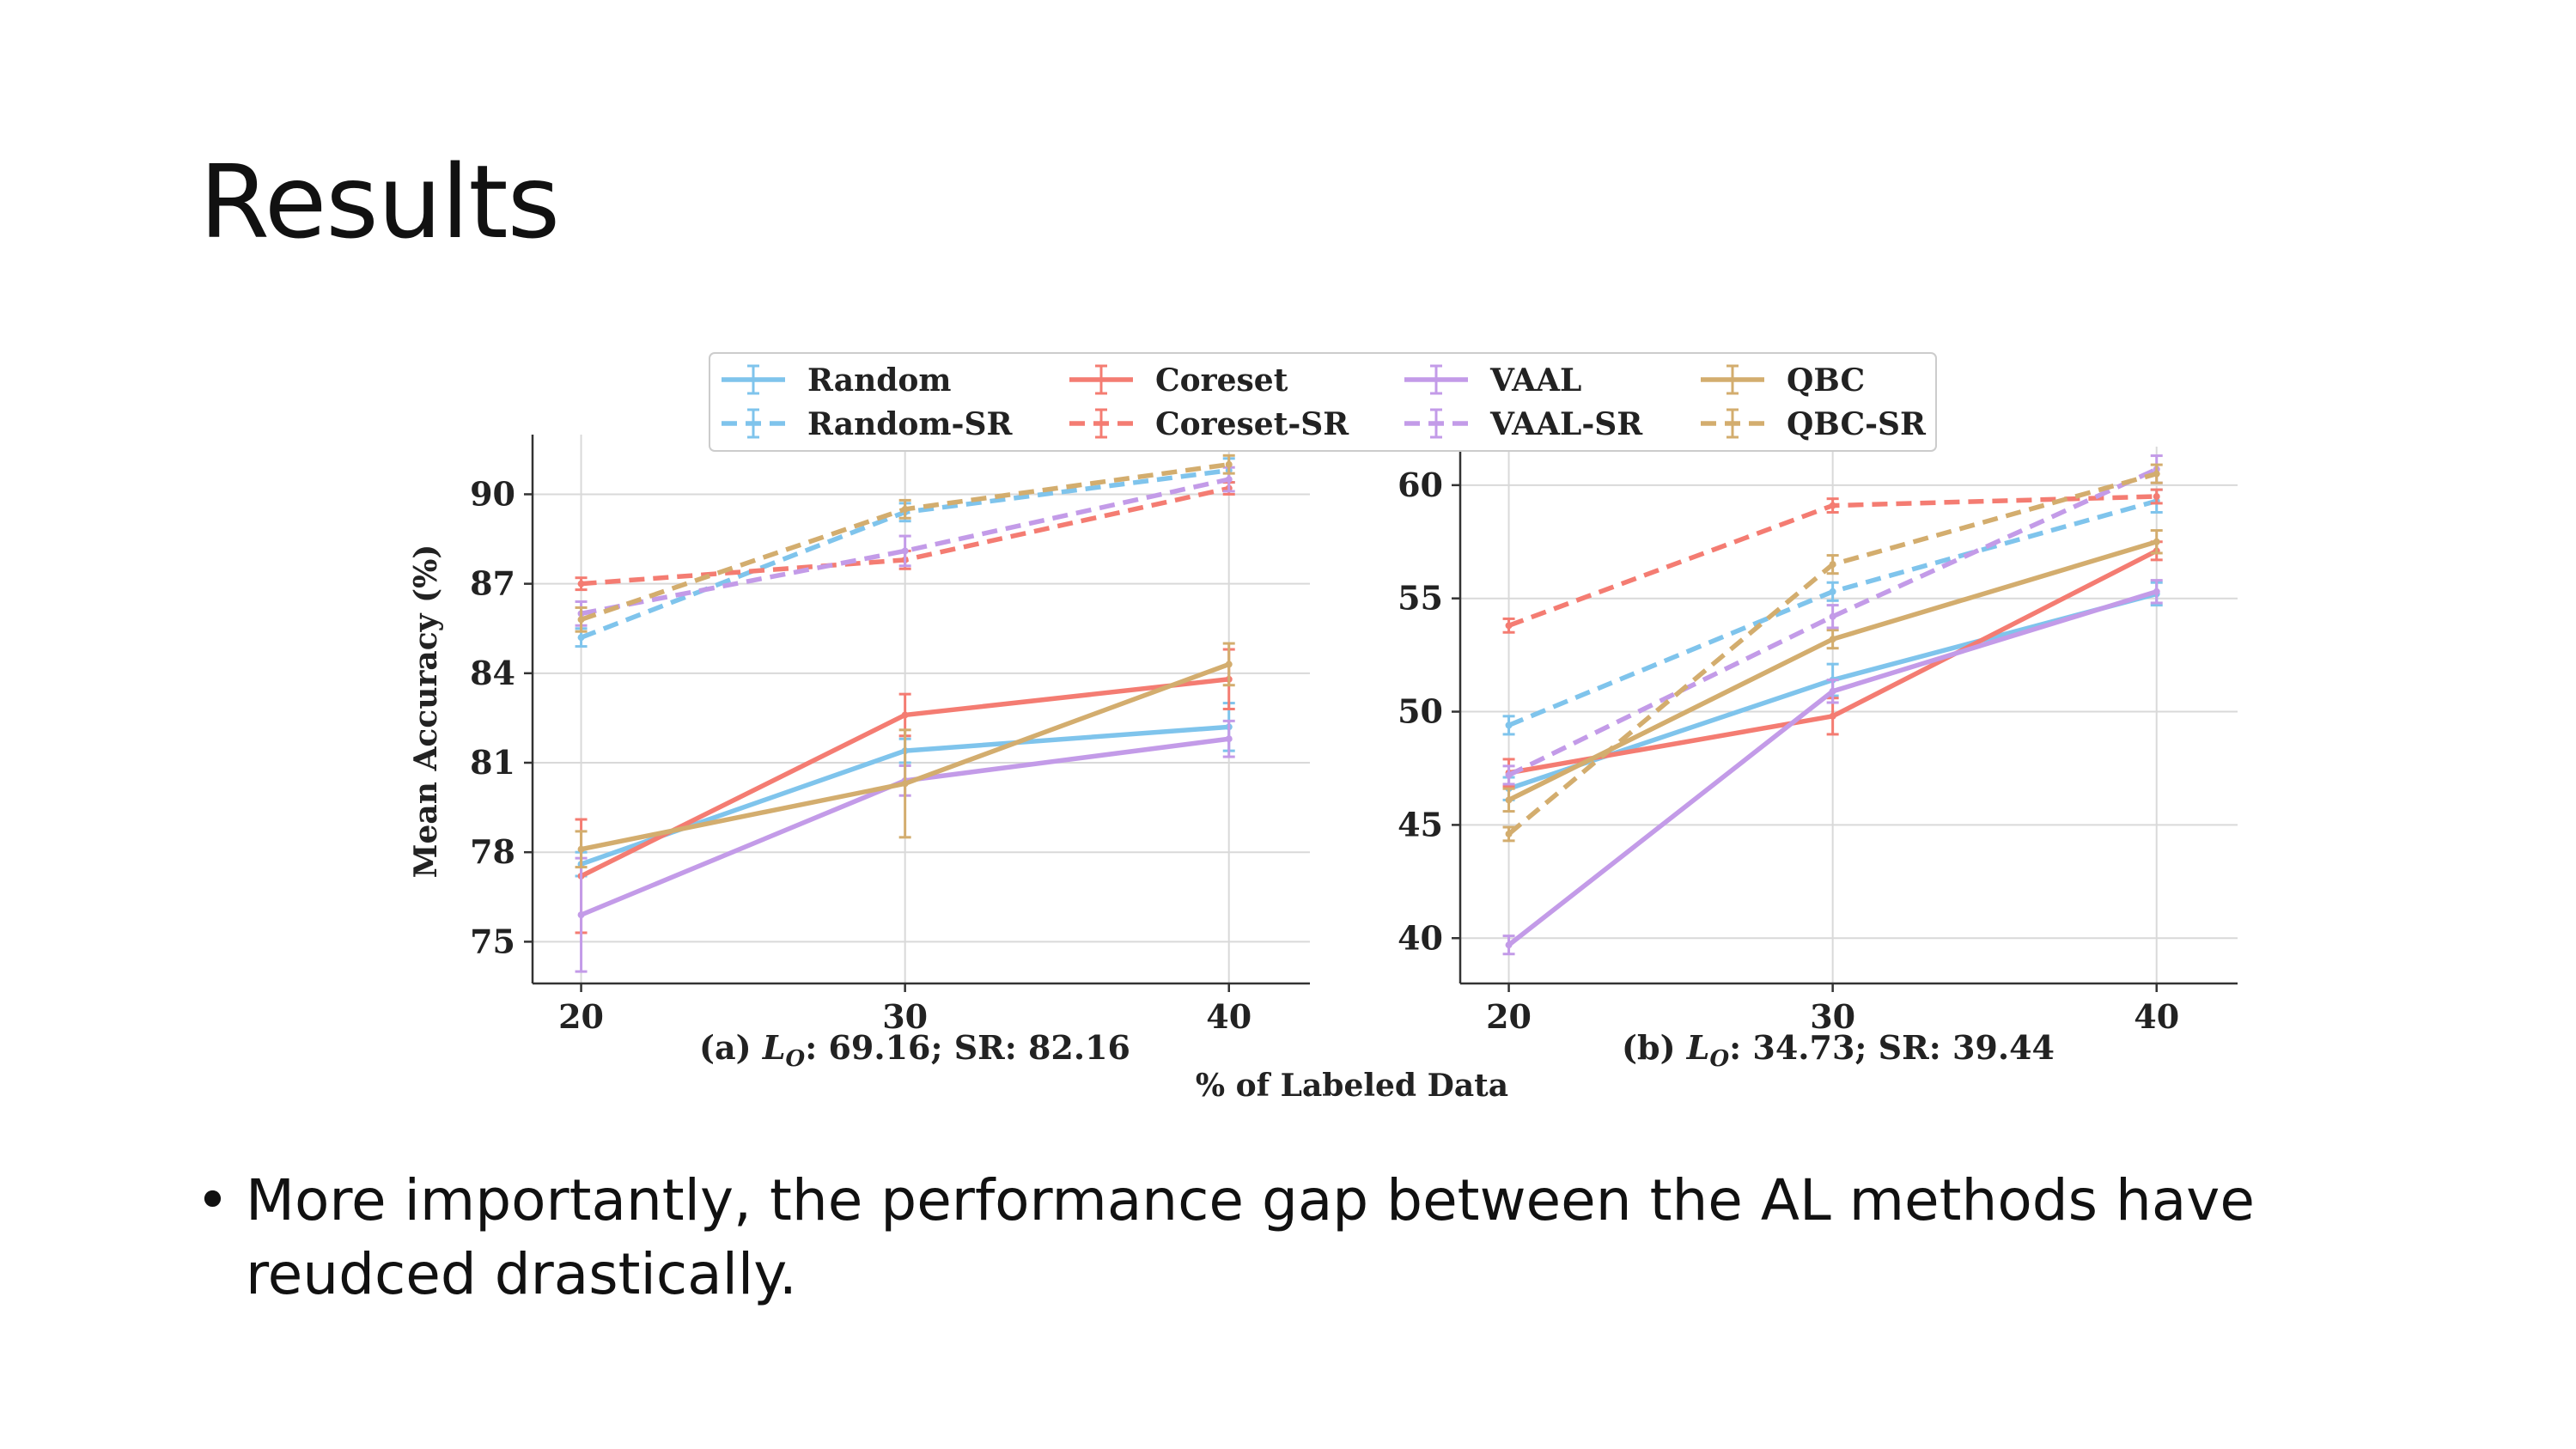  I want to click on y-axis-label: Mean Accuracy (%), so click(426, 712).